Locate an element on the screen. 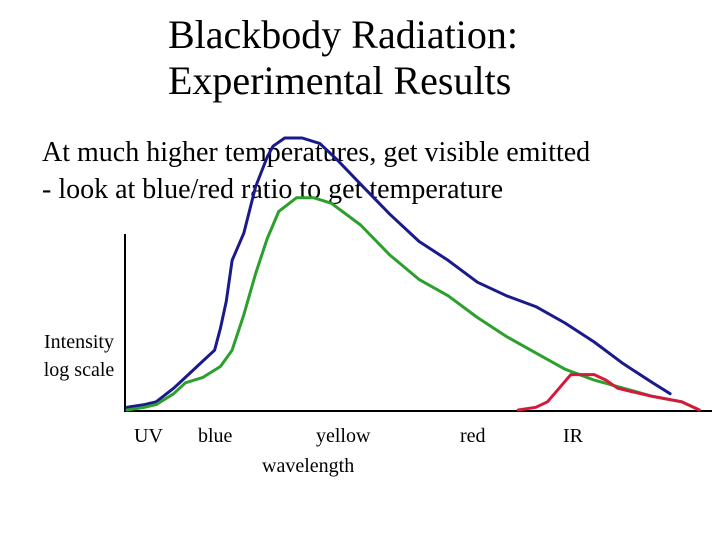 The height and width of the screenshot is (540, 720). y-axis-label: Intensity log scale is located at coordinates (79, 356).